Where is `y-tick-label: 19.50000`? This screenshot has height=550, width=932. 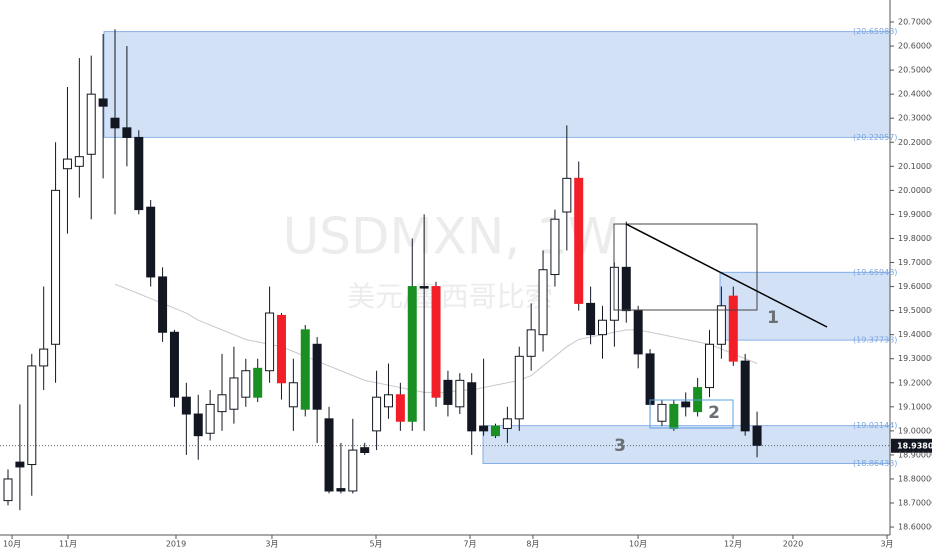
y-tick-label: 19.50000 is located at coordinates (915, 310).